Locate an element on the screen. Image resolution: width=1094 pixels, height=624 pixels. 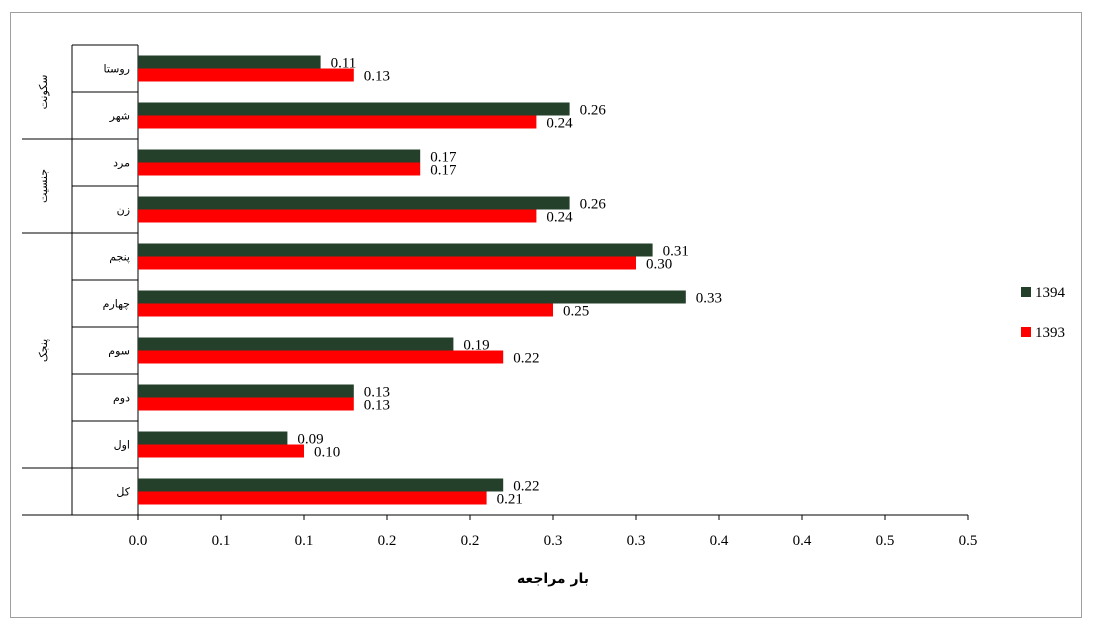
data-label-1394: 0.22 is located at coordinates (526, 487).